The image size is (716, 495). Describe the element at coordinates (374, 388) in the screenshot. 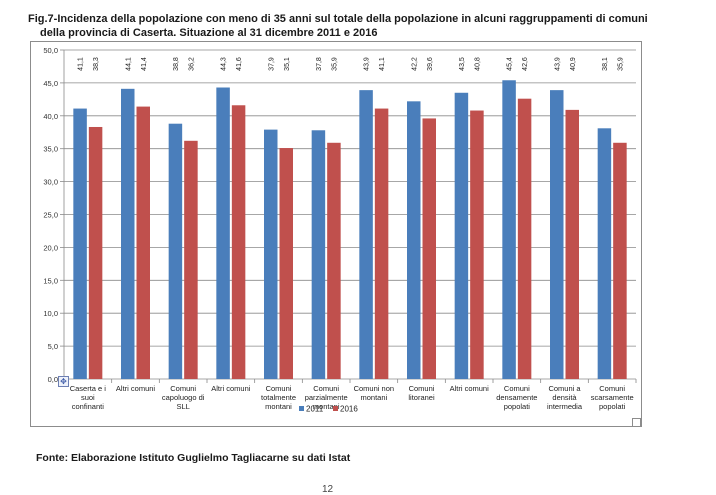

I see `x-tick-label: Comuni non` at that location.